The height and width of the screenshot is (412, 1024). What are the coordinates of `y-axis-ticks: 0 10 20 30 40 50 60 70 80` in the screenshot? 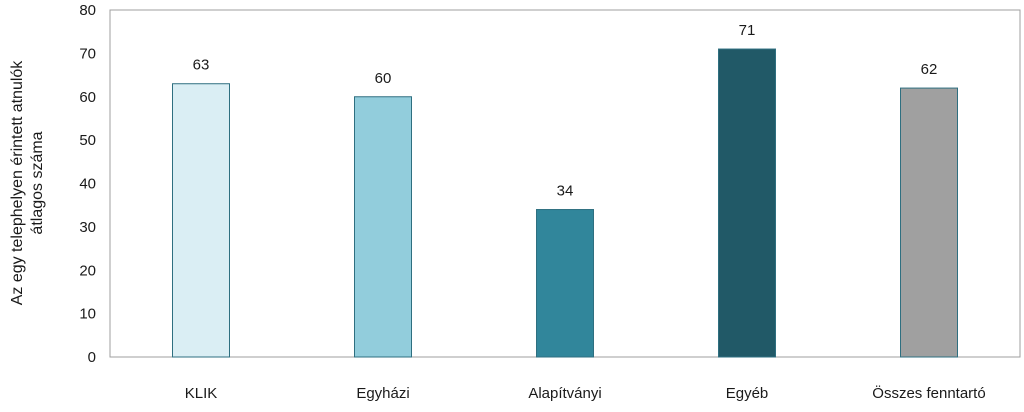 It's located at (87, 184).